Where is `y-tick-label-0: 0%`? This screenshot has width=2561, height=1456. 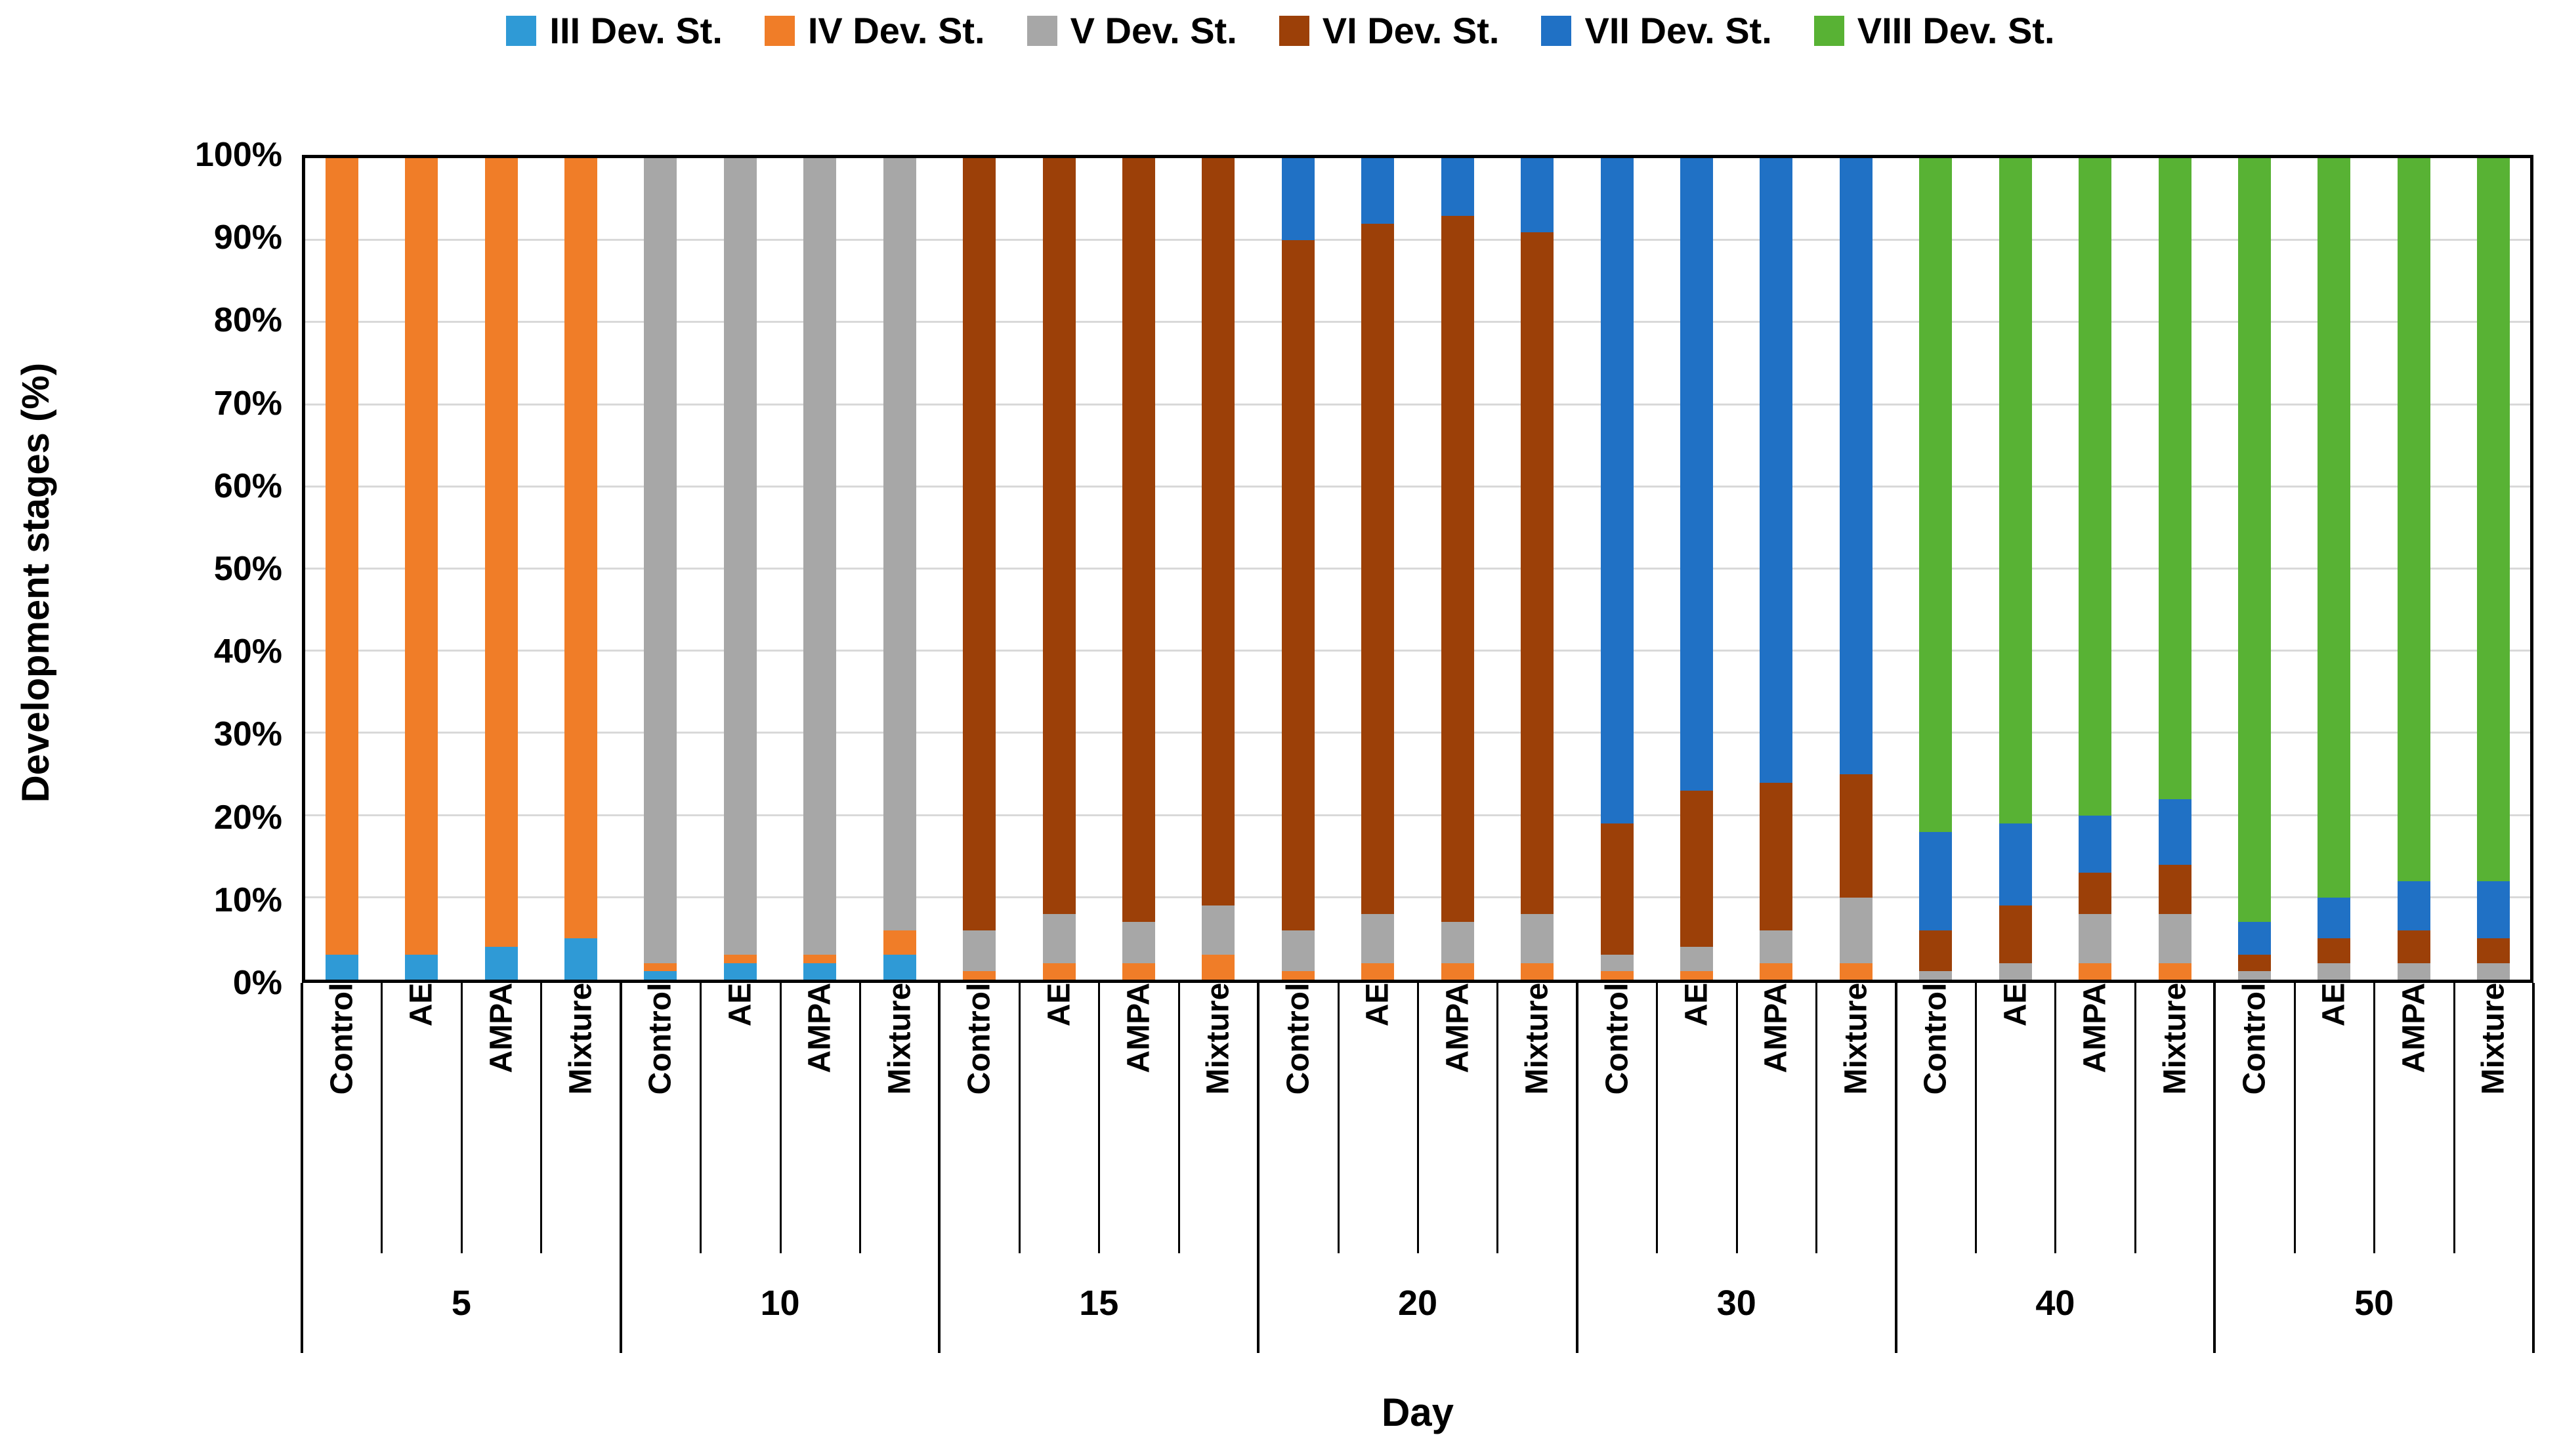
y-tick-label-0: 0% is located at coordinates (257, 983).